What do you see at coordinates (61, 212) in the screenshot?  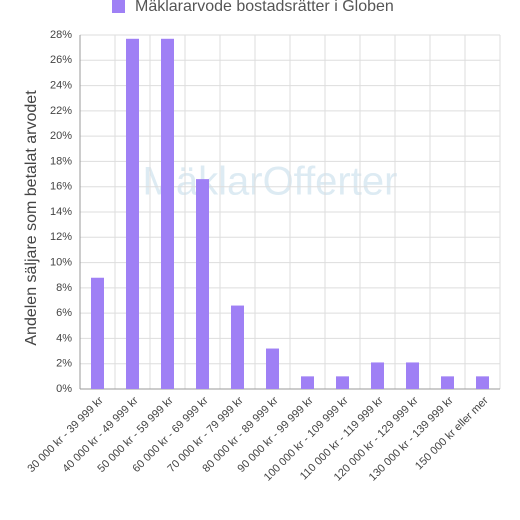 I see `y-tick-label: 14%` at bounding box center [61, 212].